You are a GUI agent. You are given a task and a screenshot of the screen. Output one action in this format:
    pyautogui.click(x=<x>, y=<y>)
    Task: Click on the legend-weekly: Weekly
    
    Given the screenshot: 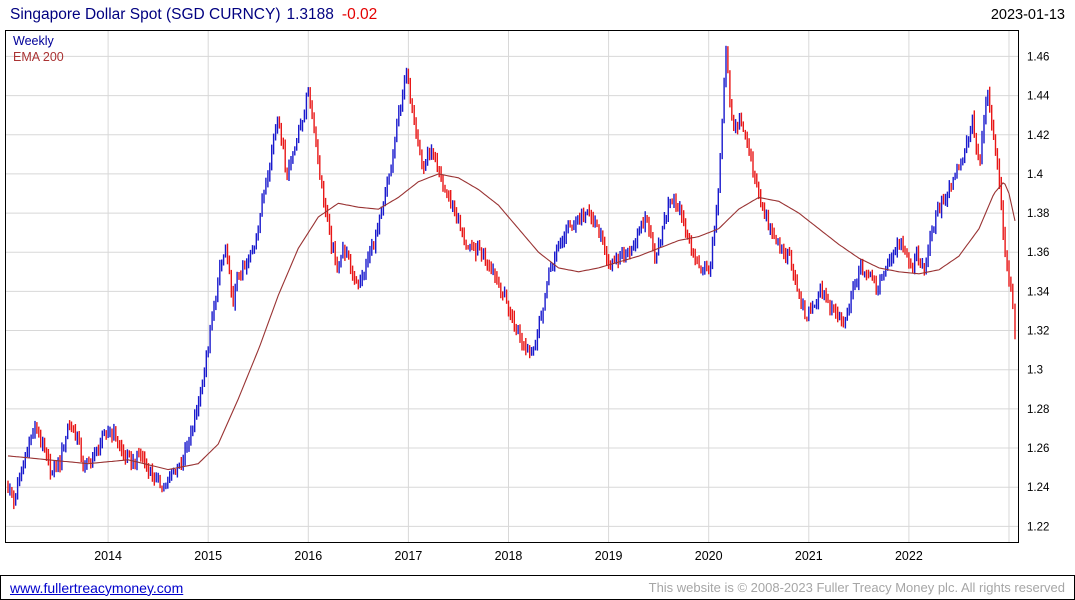 What is the action you would take?
    pyautogui.click(x=33, y=41)
    